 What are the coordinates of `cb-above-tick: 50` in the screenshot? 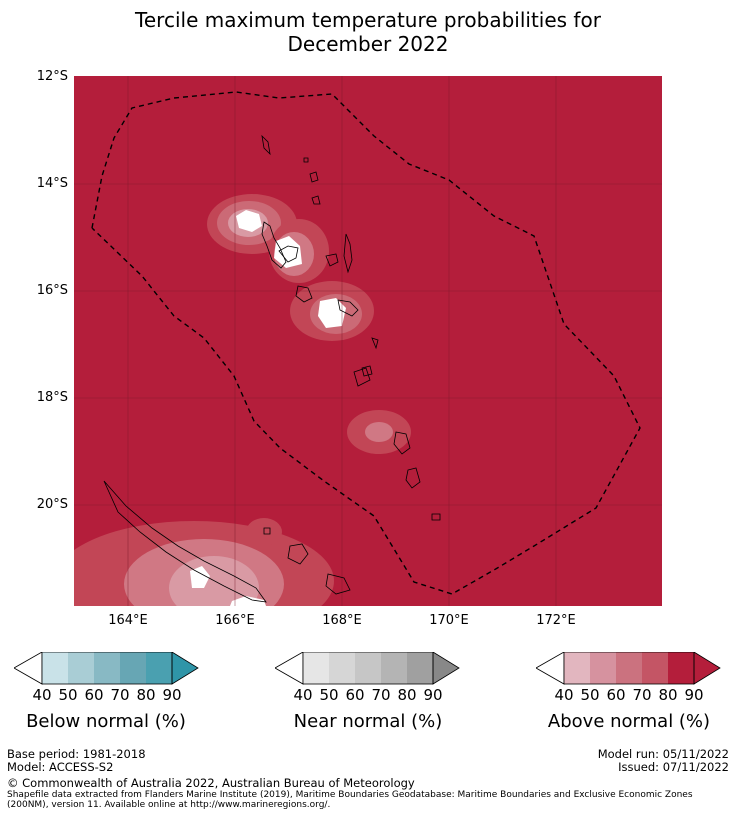 It's located at (590, 695).